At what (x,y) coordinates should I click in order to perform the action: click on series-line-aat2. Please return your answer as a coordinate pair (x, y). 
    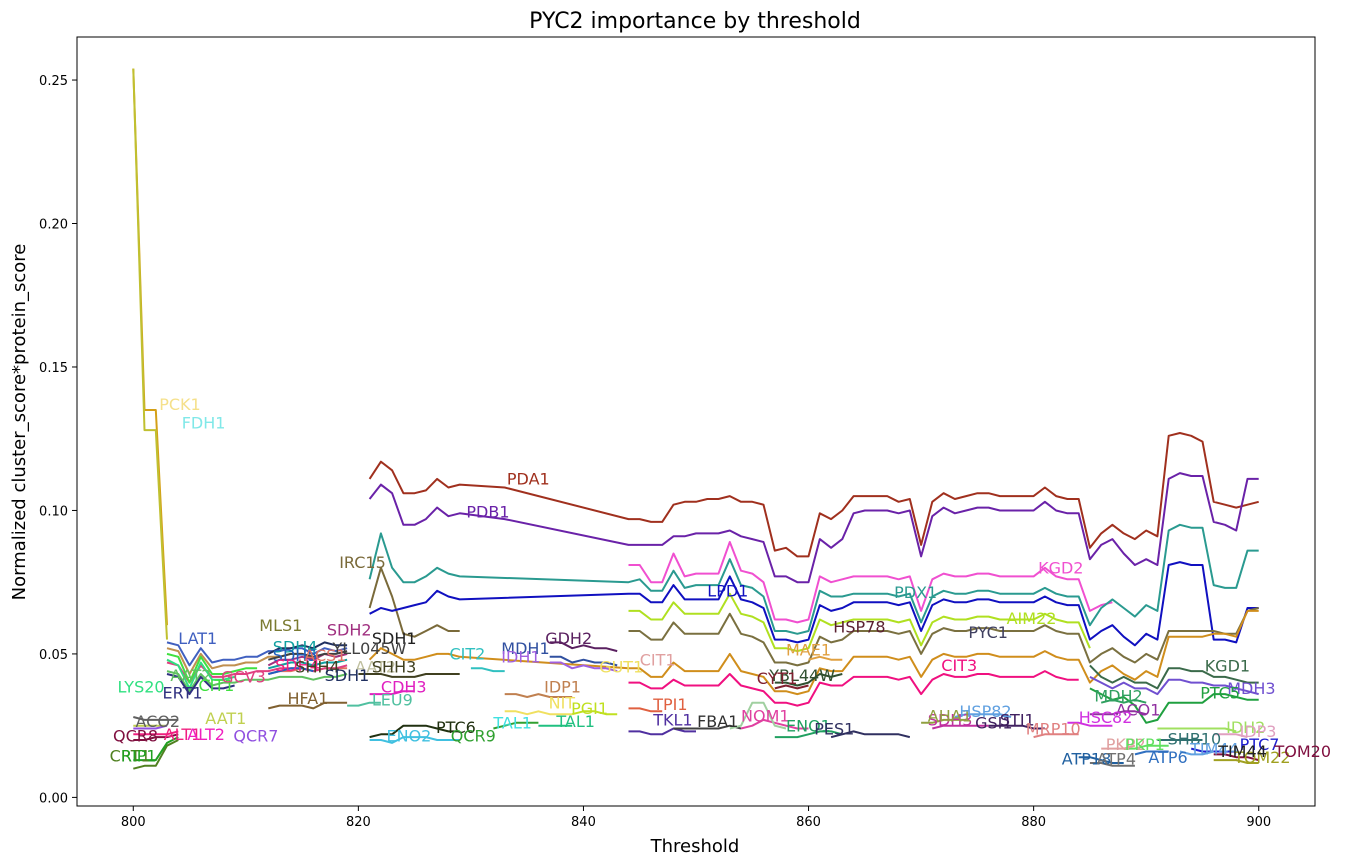
    Looking at the image, I should click on (257, 681).